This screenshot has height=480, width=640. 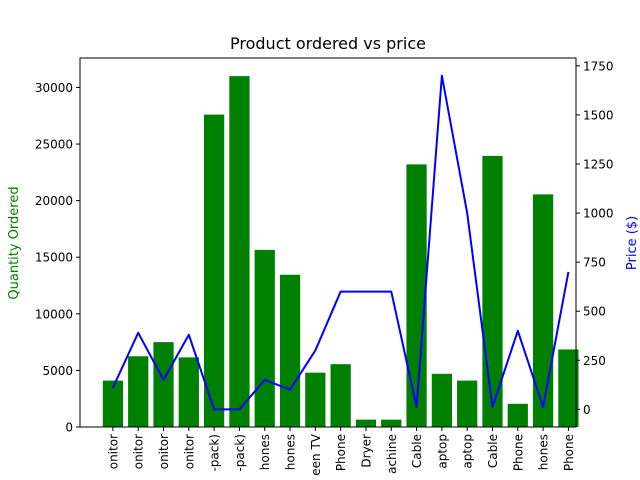 What do you see at coordinates (14, 242) in the screenshot?
I see `y-left-axis-label: Quantity Ordered` at bounding box center [14, 242].